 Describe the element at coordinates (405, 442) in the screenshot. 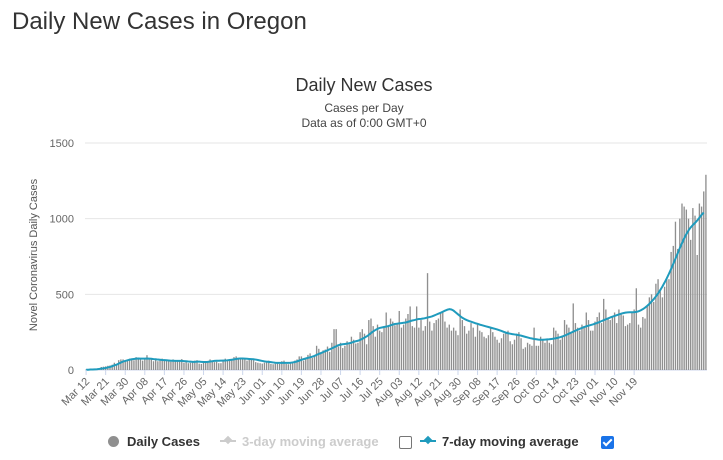

I see `toggle-3day-average-checkbox` at that location.